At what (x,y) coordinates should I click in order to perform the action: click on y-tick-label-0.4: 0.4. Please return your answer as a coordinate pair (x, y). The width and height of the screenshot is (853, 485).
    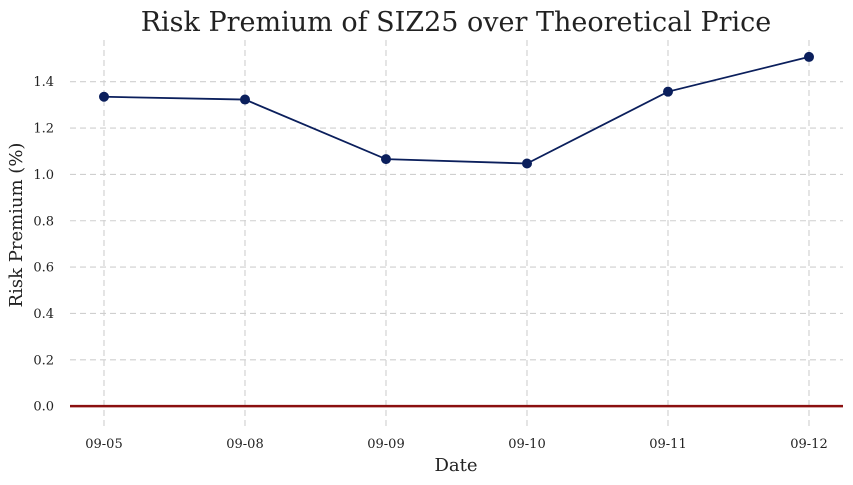
    Looking at the image, I should click on (43, 314).